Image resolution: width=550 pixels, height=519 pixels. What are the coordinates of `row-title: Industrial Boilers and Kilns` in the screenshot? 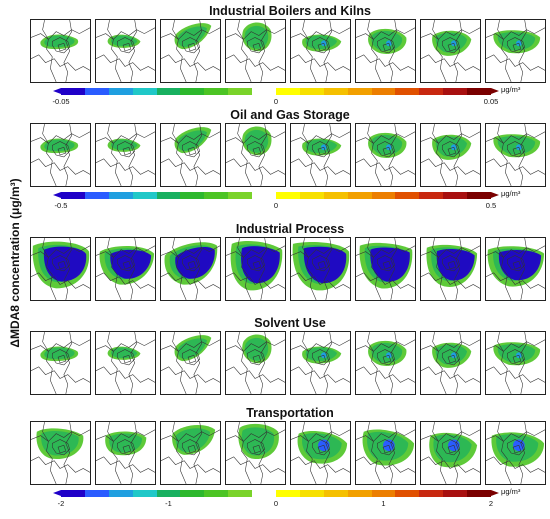 It's located at (290, 11).